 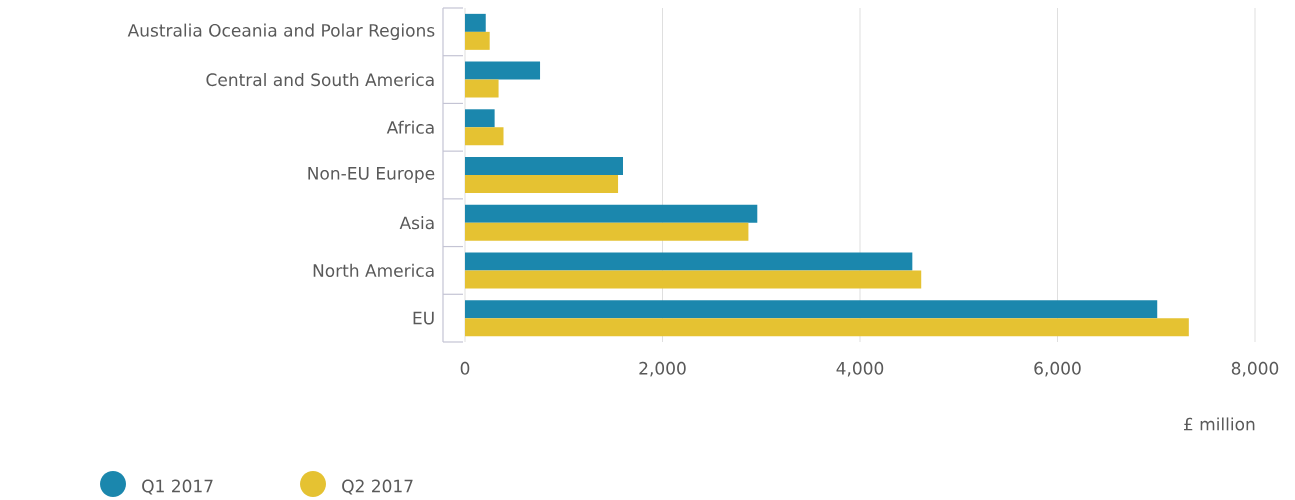 I want to click on x-tick-label: 4,000, so click(x=860, y=369).